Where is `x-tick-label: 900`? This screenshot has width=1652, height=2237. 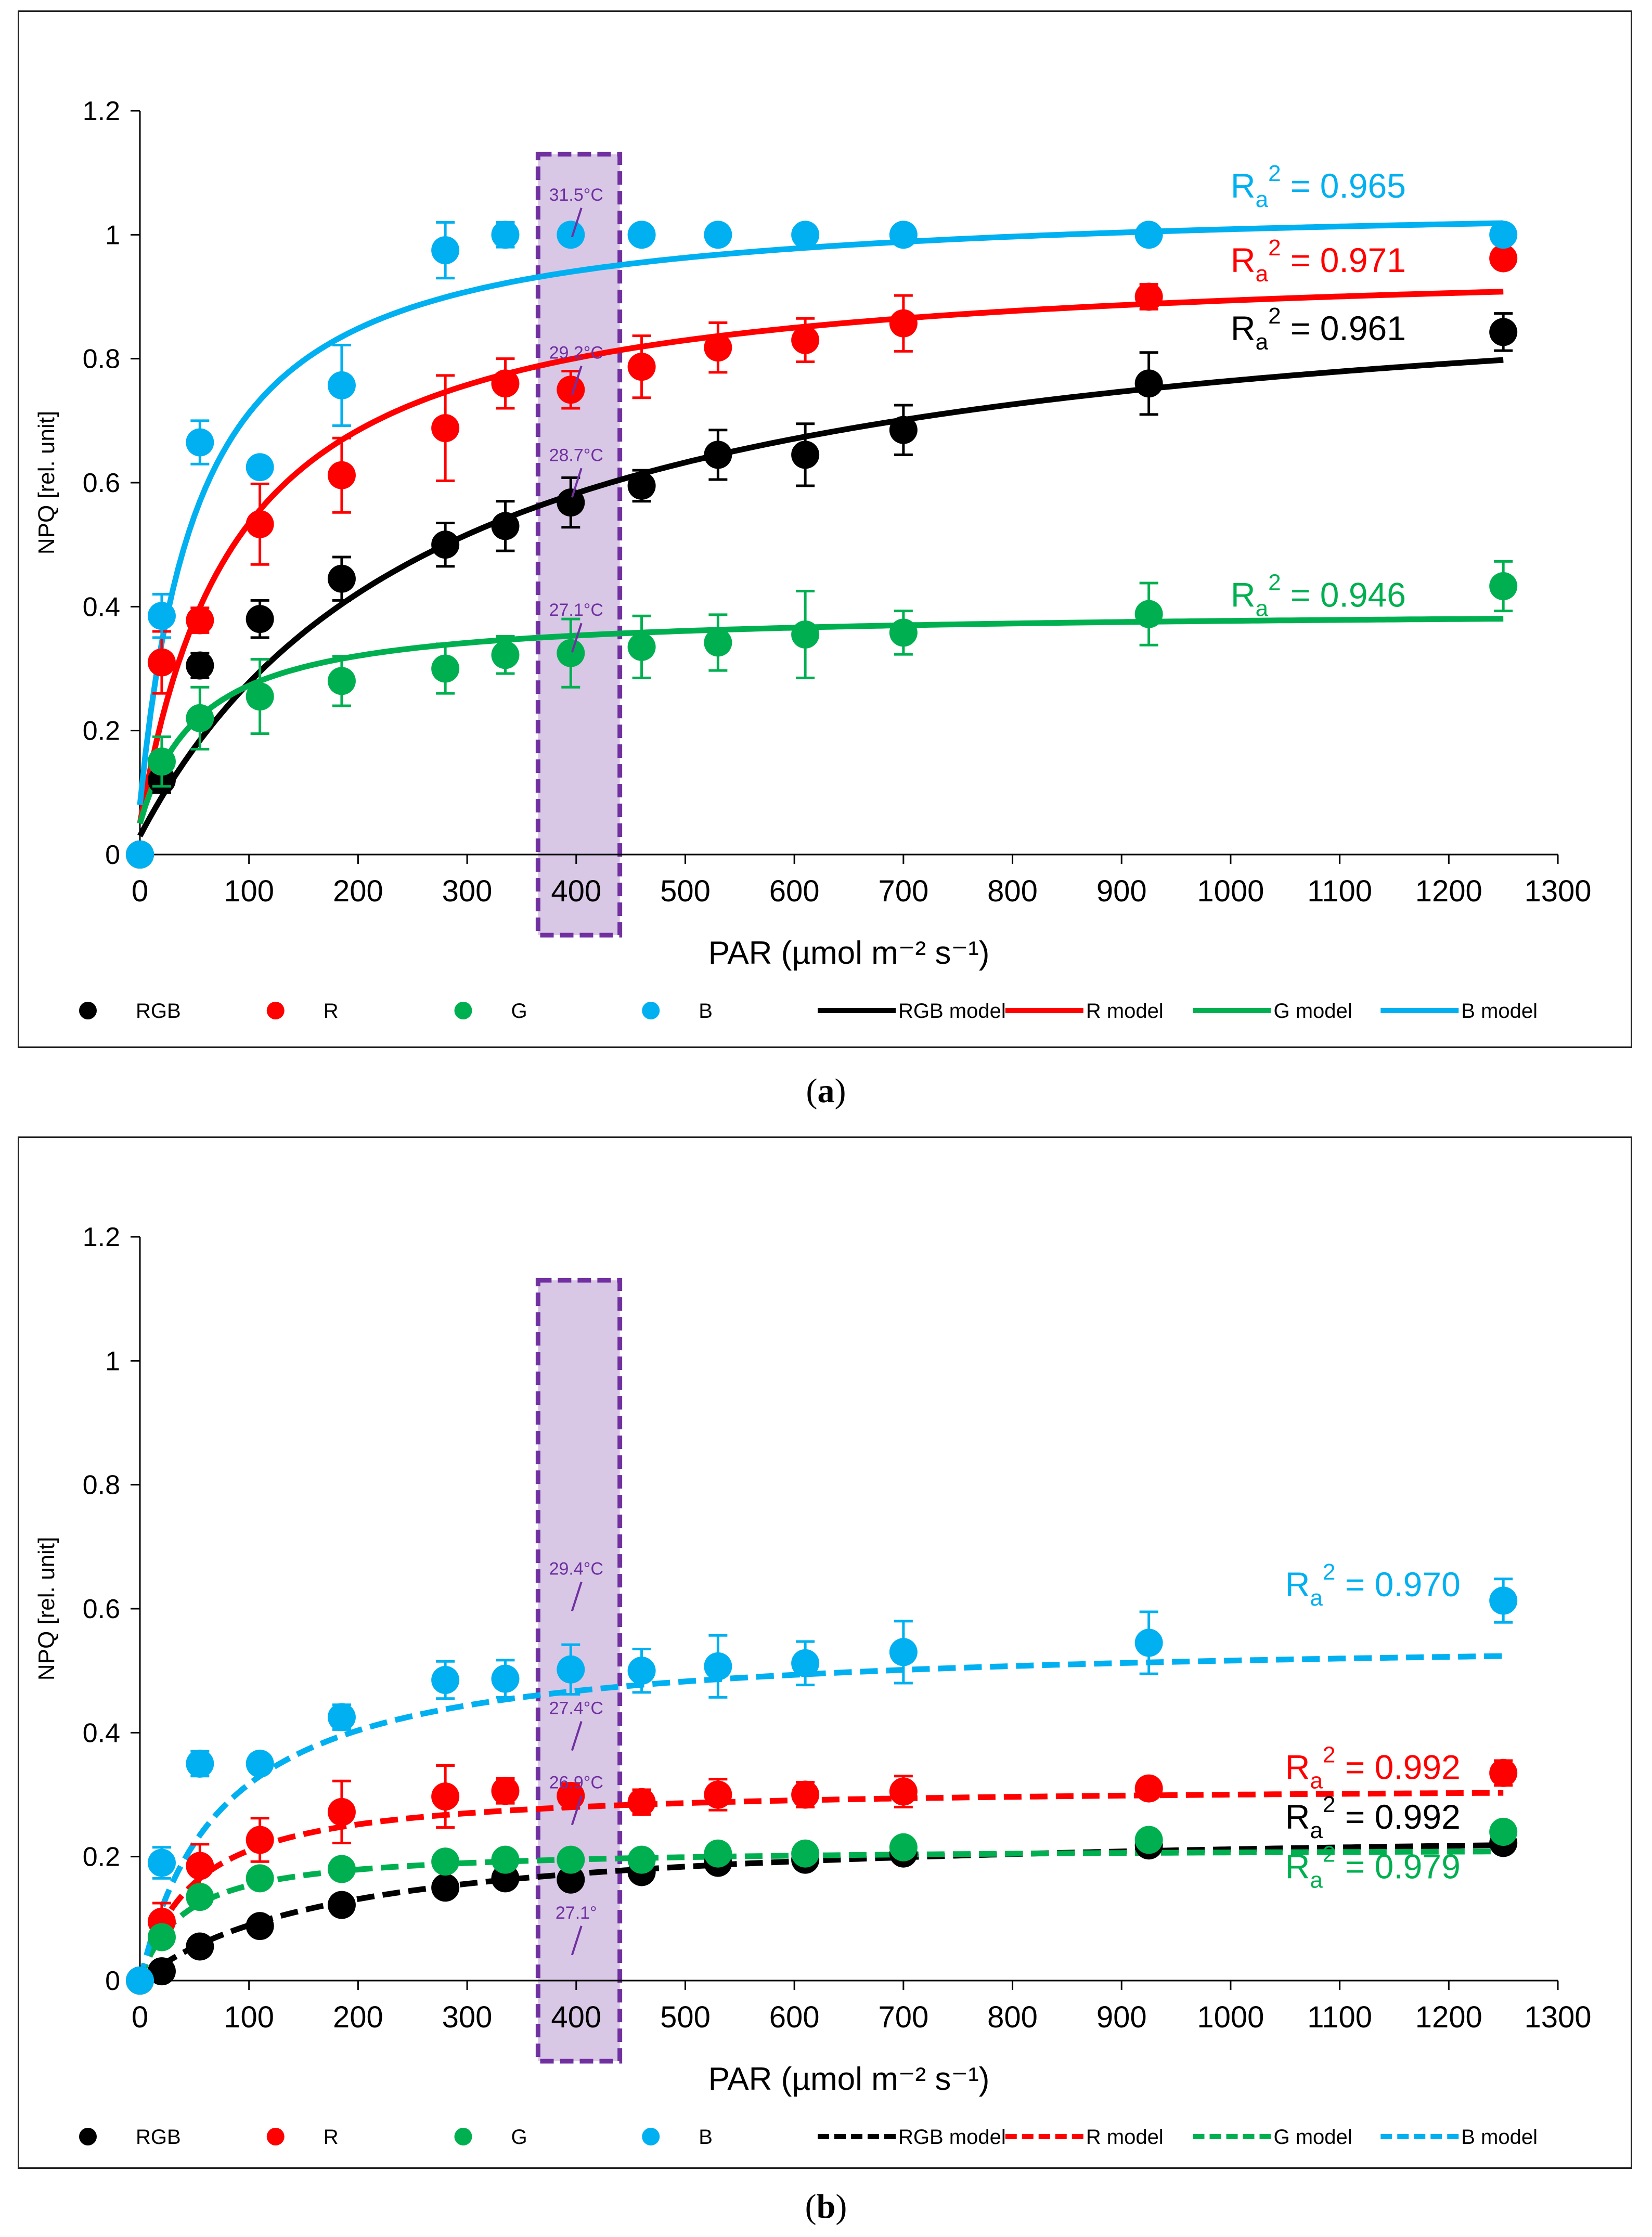 x-tick-label: 900 is located at coordinates (1121, 2017).